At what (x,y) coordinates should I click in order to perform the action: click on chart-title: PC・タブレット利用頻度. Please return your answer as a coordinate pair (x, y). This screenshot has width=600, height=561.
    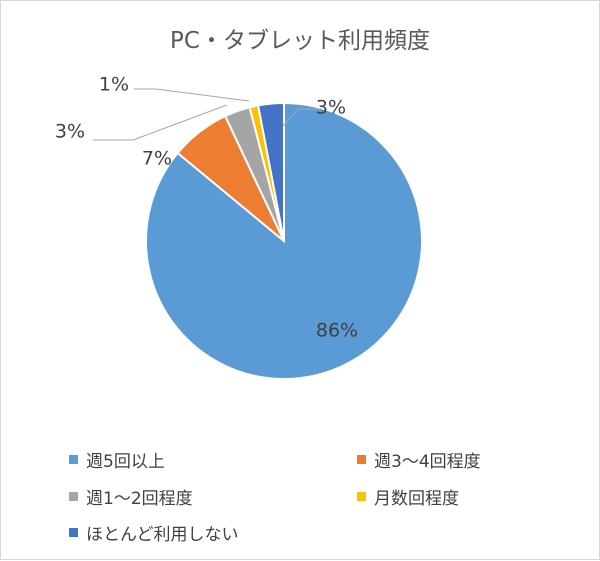
    Looking at the image, I should click on (300, 41).